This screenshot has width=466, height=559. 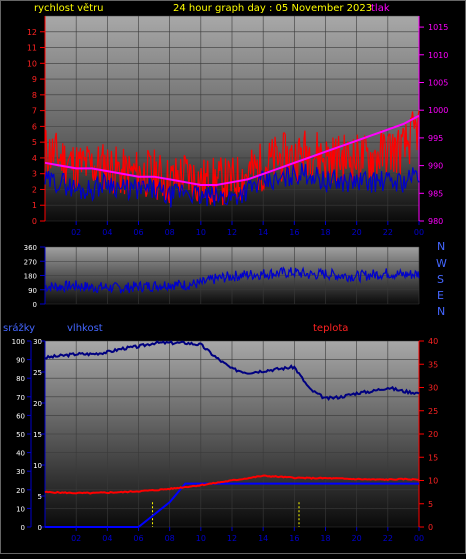 I want to click on direction-axis-label: 0, so click(x=35, y=305).